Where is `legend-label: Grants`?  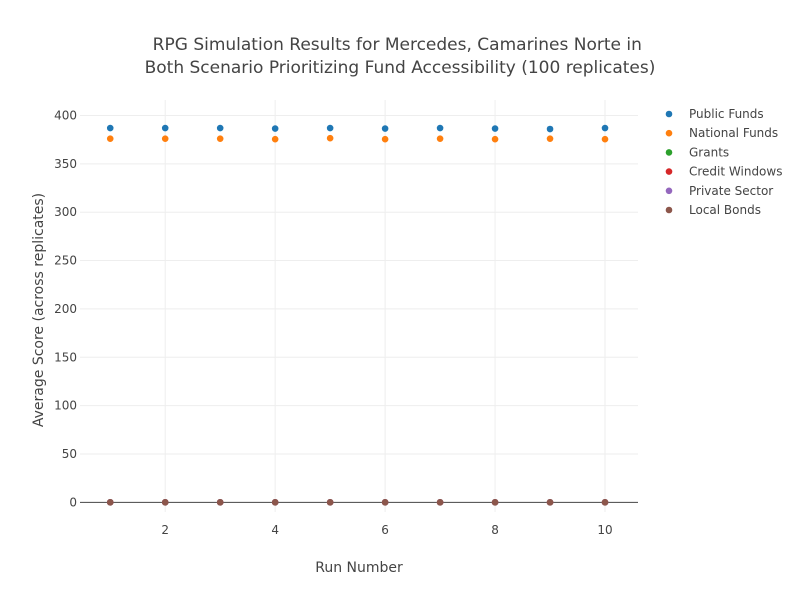 legend-label: Grants is located at coordinates (709, 152).